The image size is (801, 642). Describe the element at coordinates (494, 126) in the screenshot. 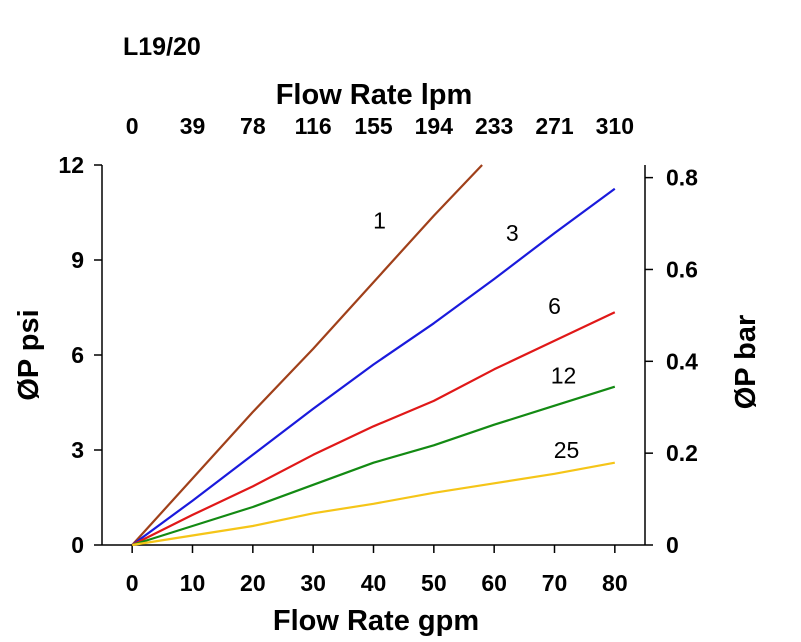

I see `x2-tick-label: 233` at that location.